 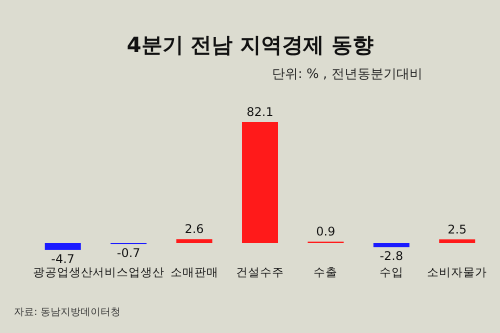 What do you see at coordinates (347, 74) in the screenshot?
I see `chart-subtitle: 단위: % , 전년동분기대비` at bounding box center [347, 74].